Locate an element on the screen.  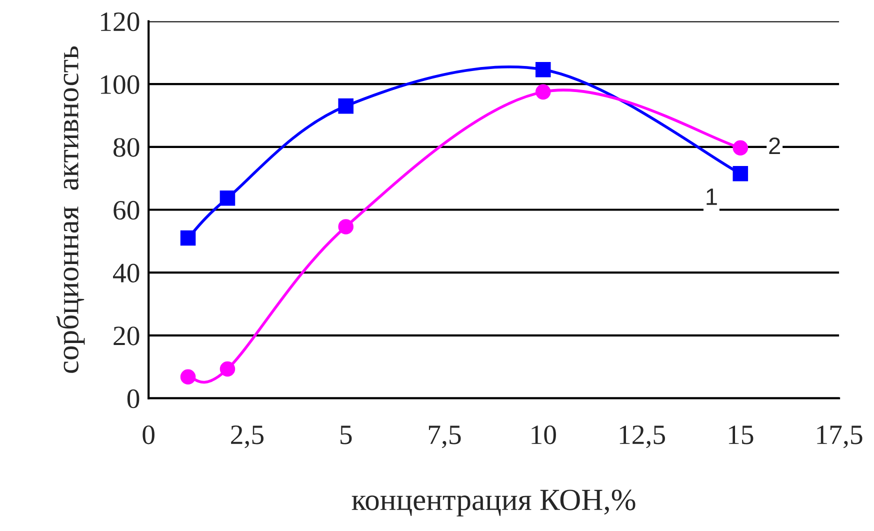
y-tick-label: 120 is located at coordinates (120, 22).